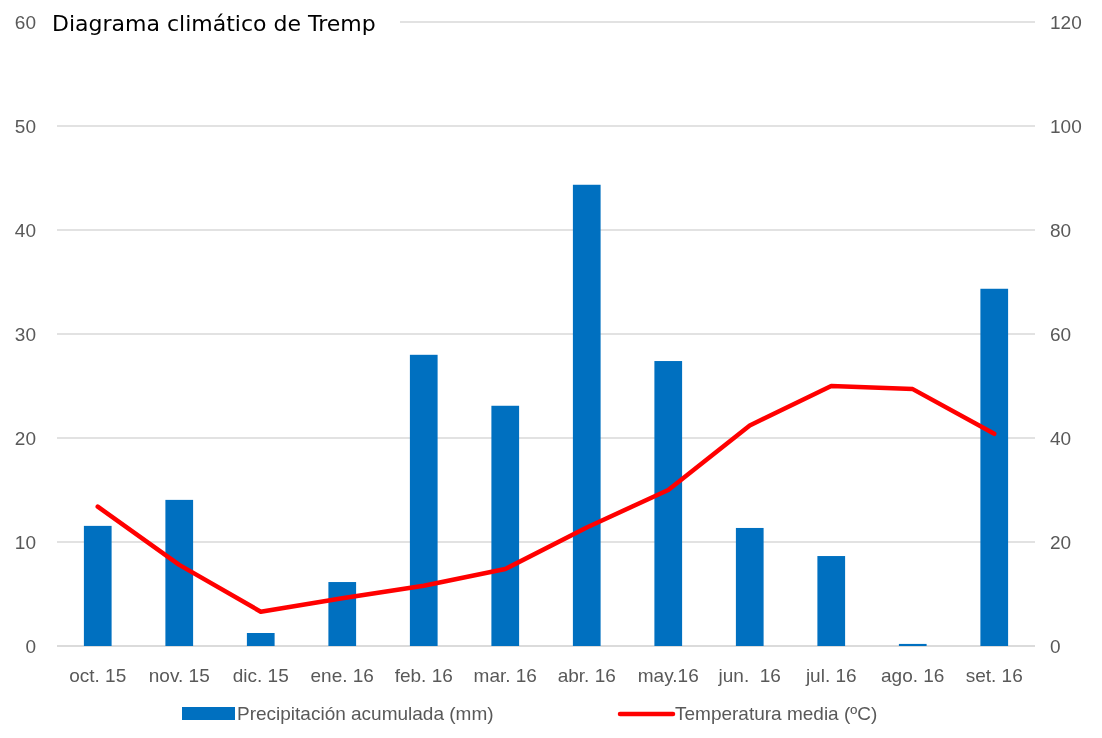  I want to click on y2-tick-label: 120, so click(1066, 22).